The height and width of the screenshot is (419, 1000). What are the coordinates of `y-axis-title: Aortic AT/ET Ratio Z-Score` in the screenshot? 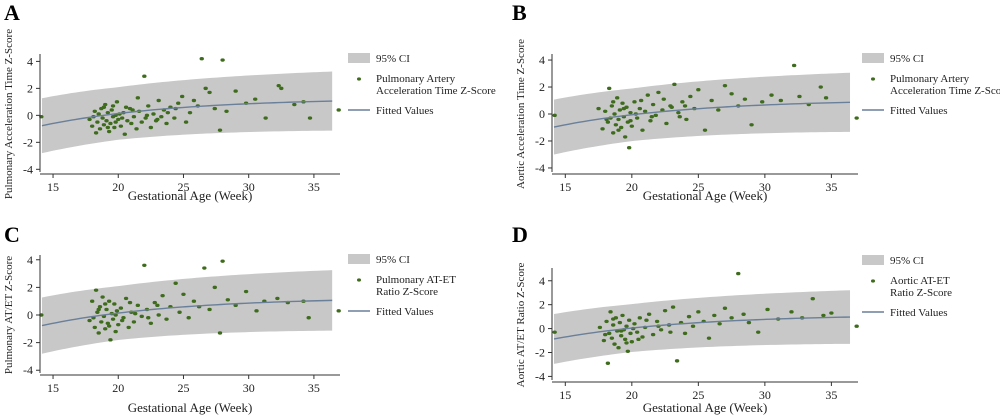 It's located at (521, 325).